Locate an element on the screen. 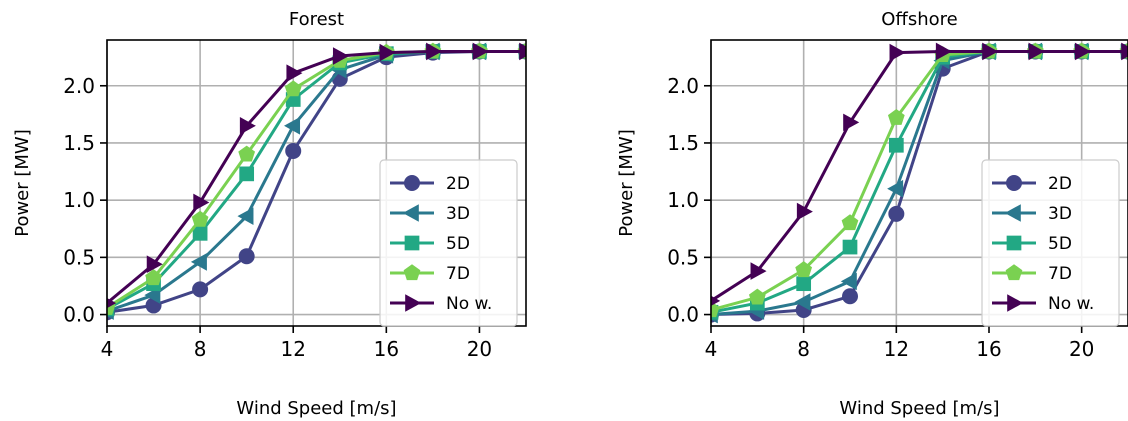 This screenshot has height=421, width=1128. x-tick-label: 16 is located at coordinates (386, 349).